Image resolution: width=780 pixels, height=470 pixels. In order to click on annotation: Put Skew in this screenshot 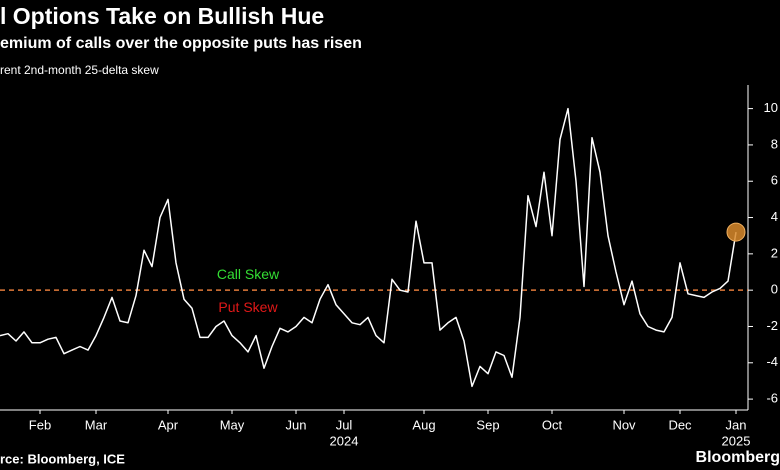, I will do `click(248, 307)`.